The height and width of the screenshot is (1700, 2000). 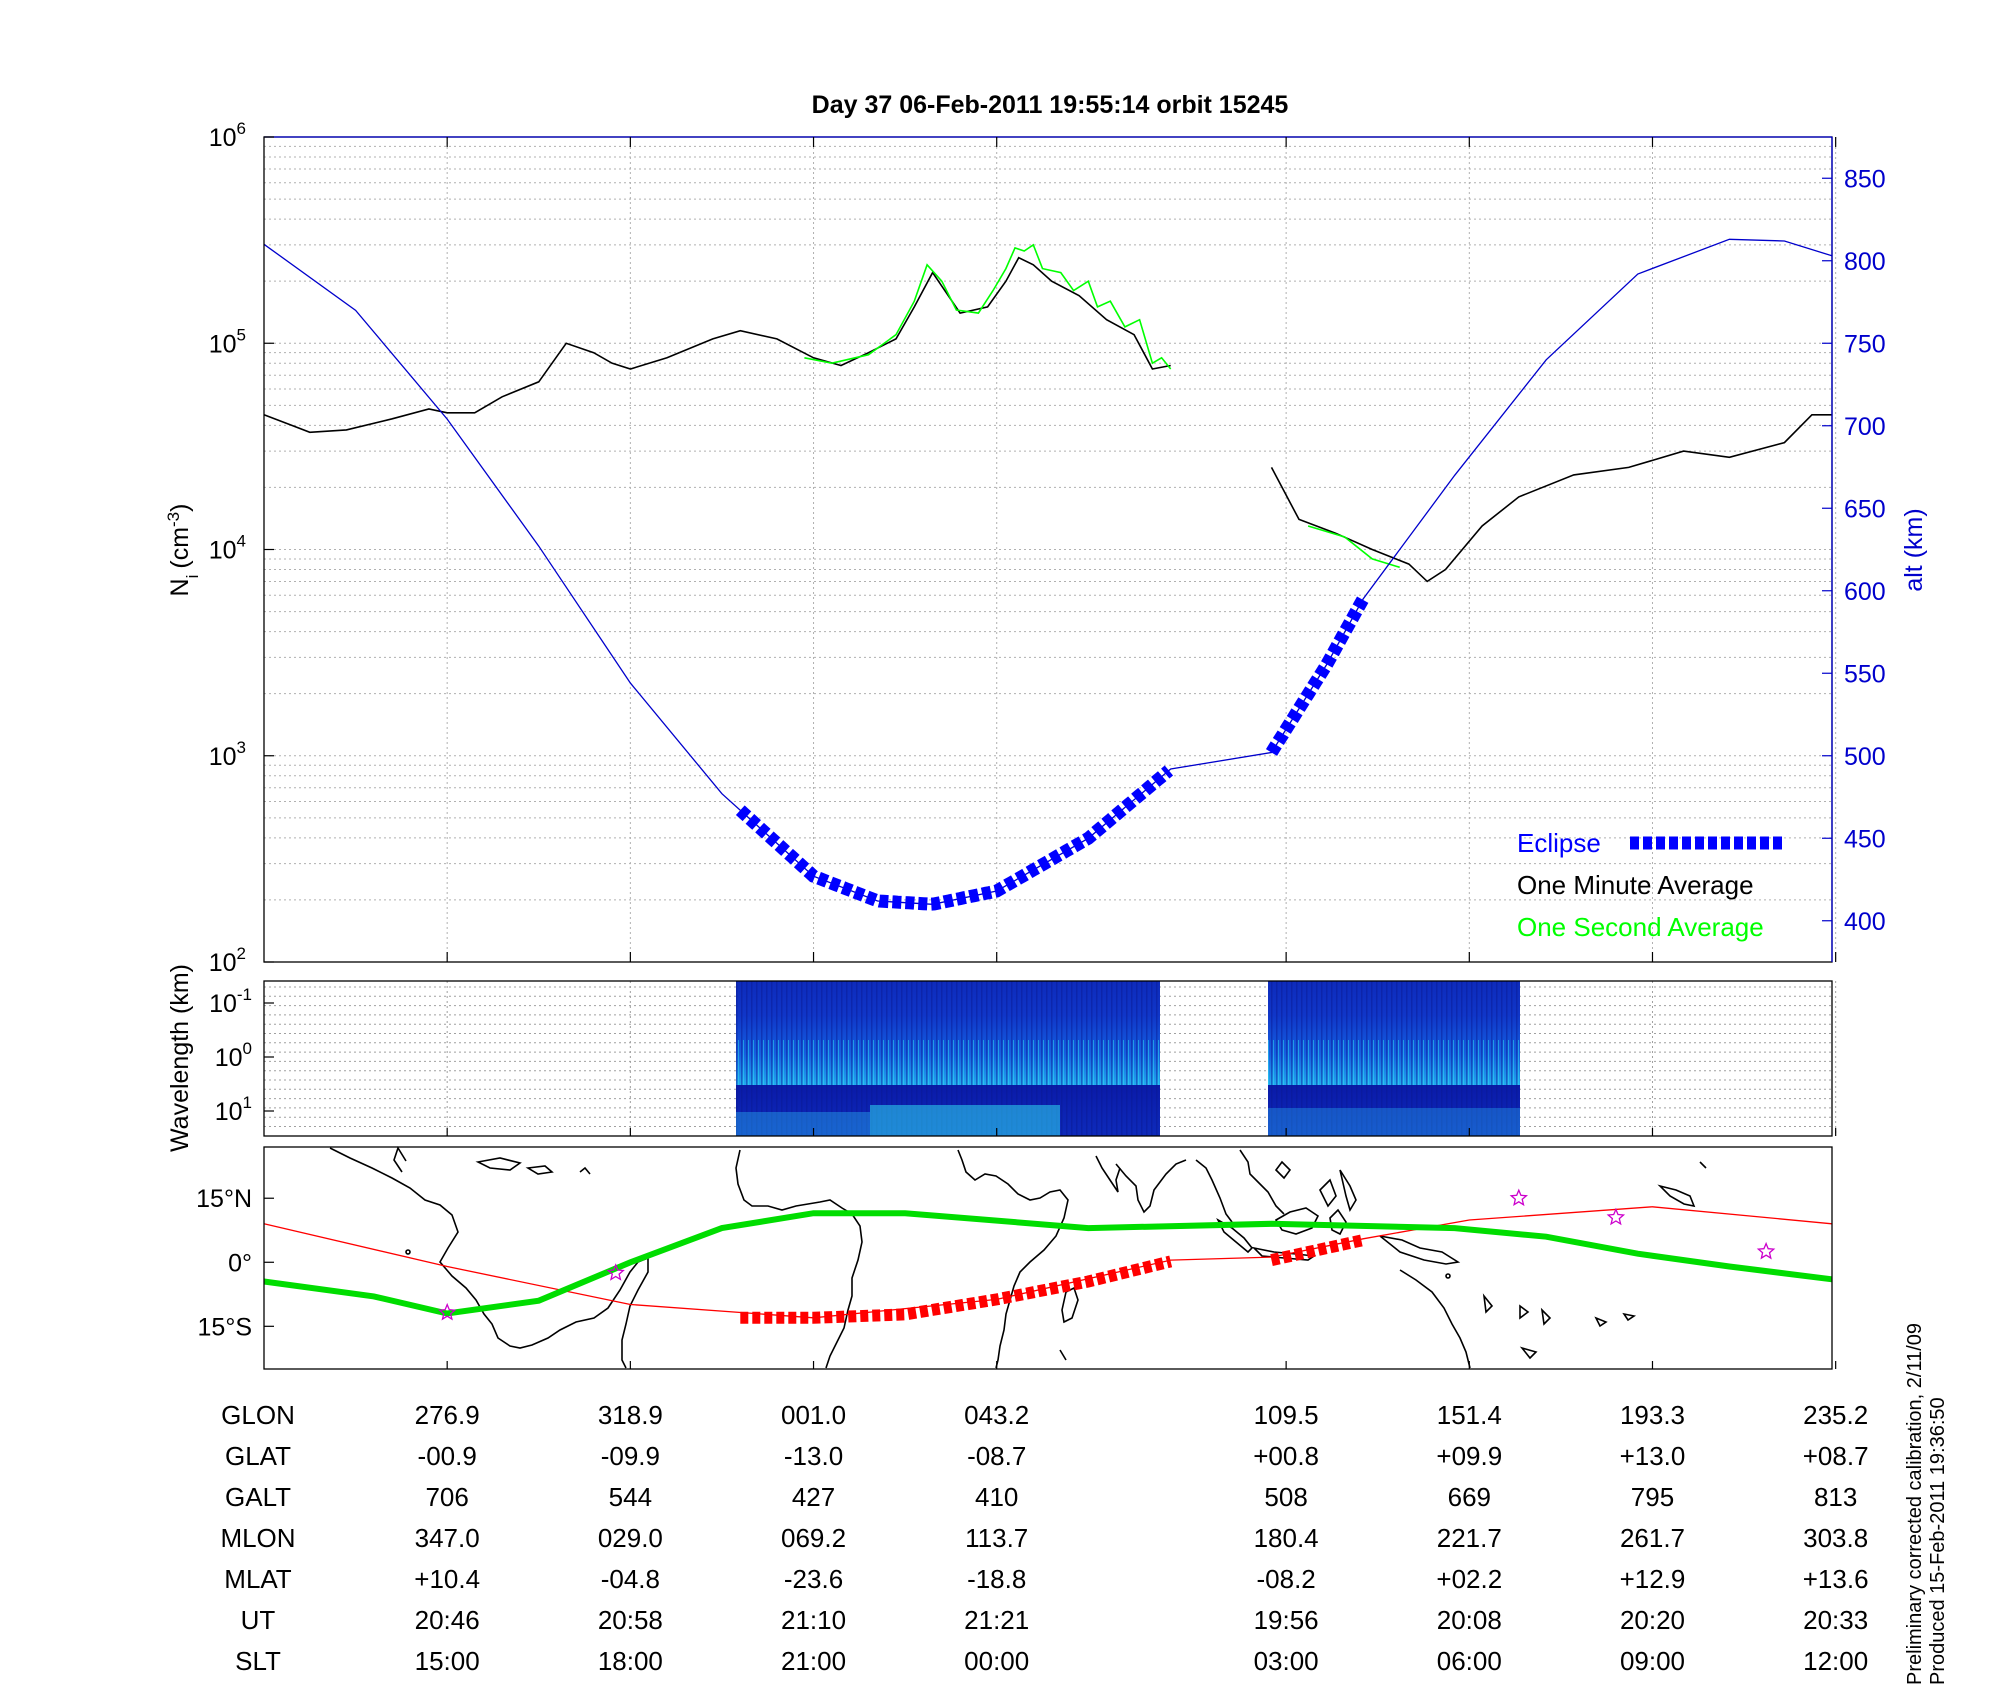 What do you see at coordinates (446, 1497) in the screenshot?
I see `table-cell: 706` at bounding box center [446, 1497].